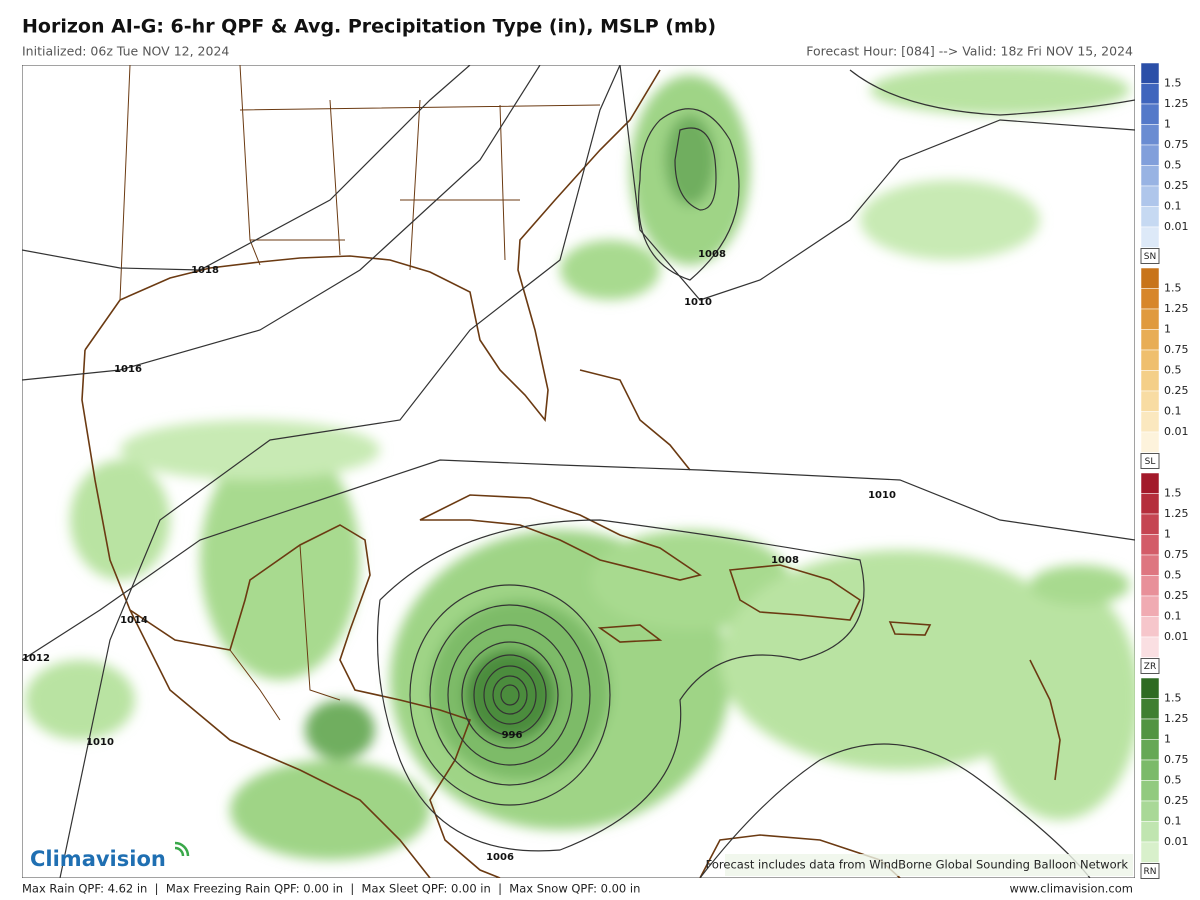 This screenshot has height=900, width=1200. What do you see at coordinates (1071, 889) in the screenshot?
I see `footer-url: www.climavision.com` at bounding box center [1071, 889].